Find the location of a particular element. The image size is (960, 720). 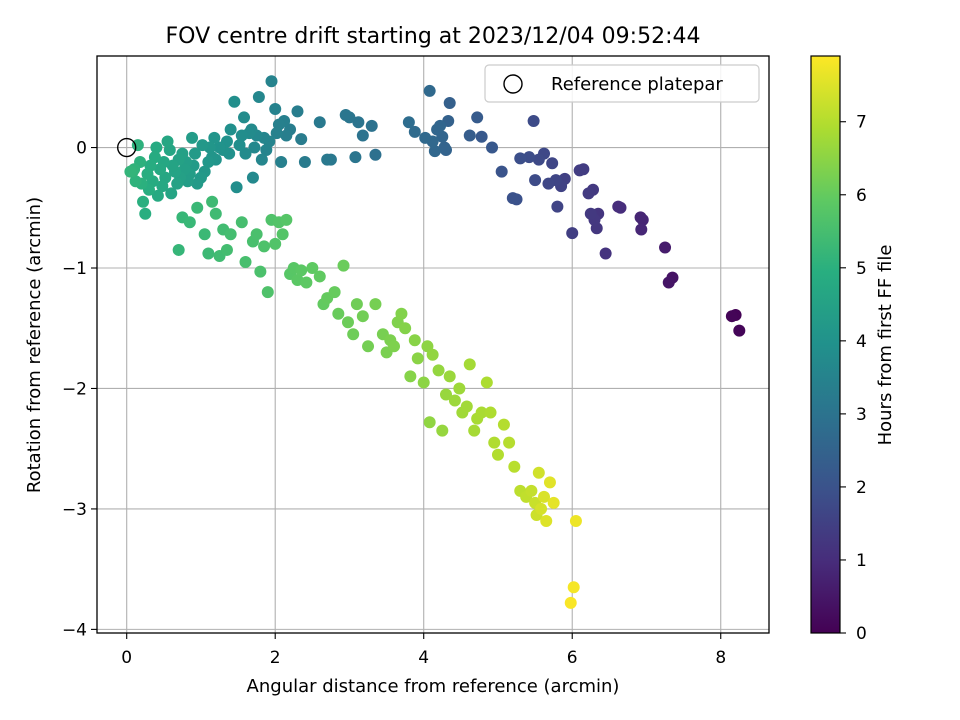

colorbar-label: Hours from first FF file is located at coordinates (885, 345).